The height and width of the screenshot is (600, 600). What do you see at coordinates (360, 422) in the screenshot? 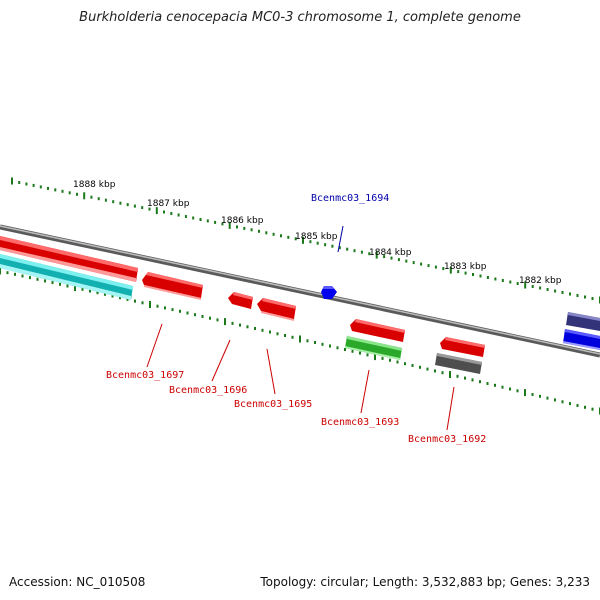
I see `gene-label-1693: Bcenmc03_1693` at bounding box center [360, 422].